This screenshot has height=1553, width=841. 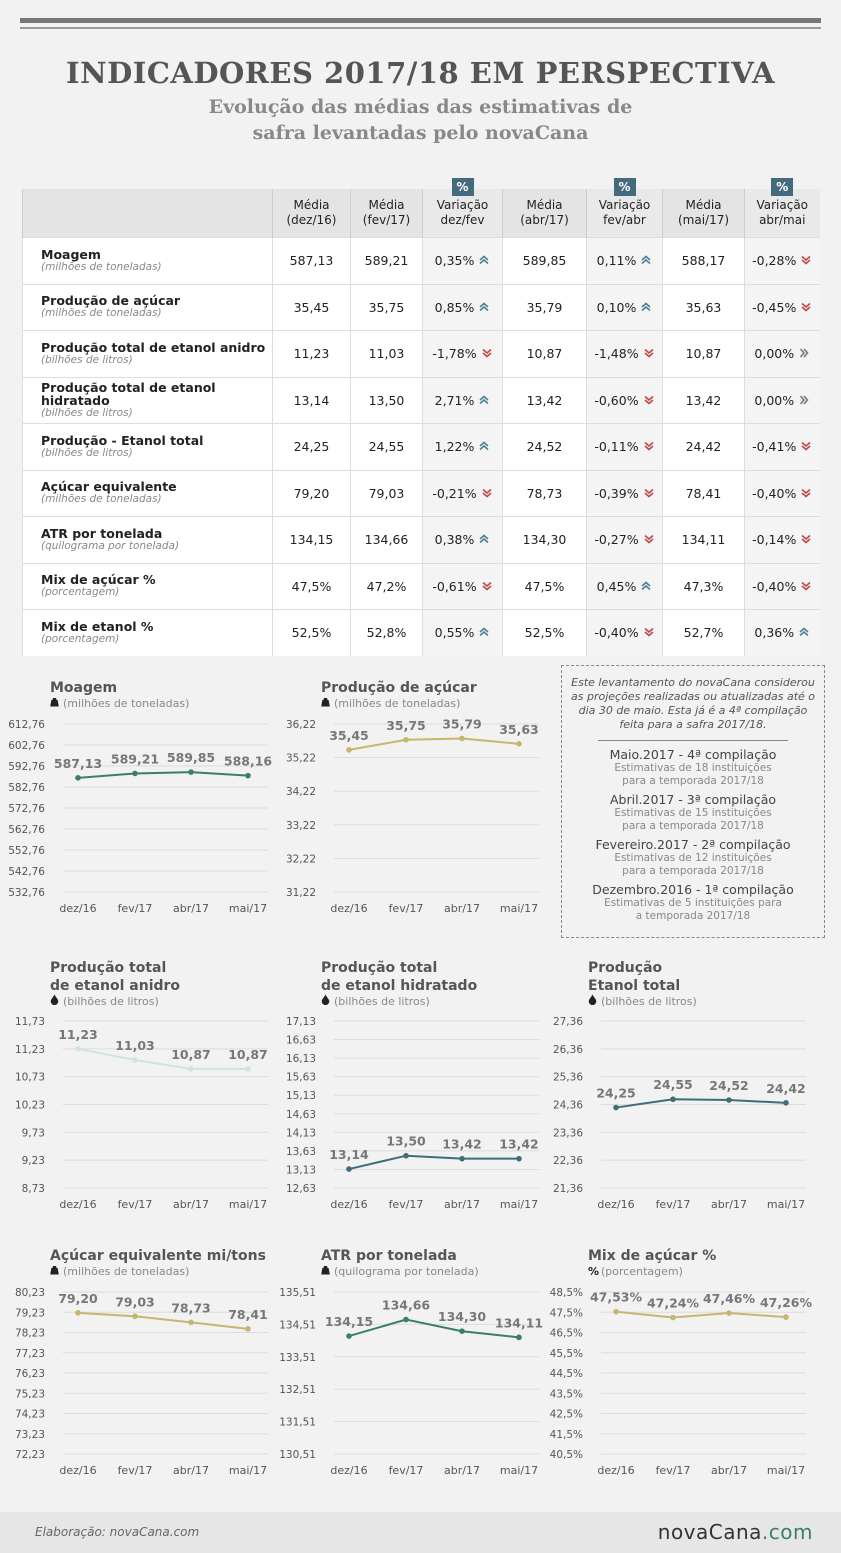 What do you see at coordinates (389, 1256) in the screenshot?
I see `chart-title-line1: ATR por tonelada` at bounding box center [389, 1256].